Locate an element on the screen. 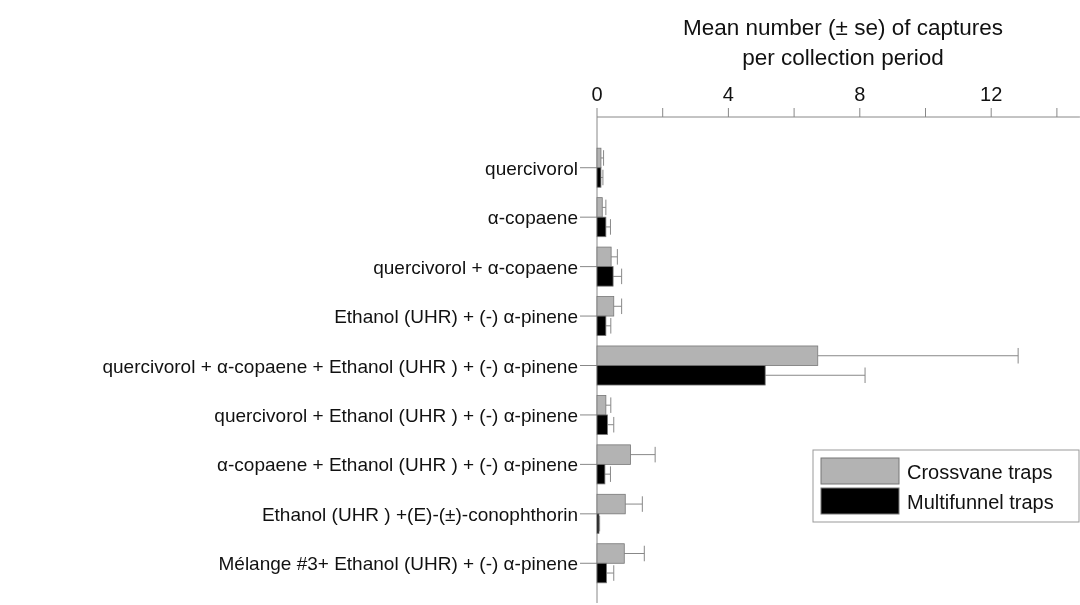 The height and width of the screenshot is (605, 1080). y-tick-label: quercivorol + Ethanol (UHR ) + (-) α-pinene is located at coordinates (396, 415).